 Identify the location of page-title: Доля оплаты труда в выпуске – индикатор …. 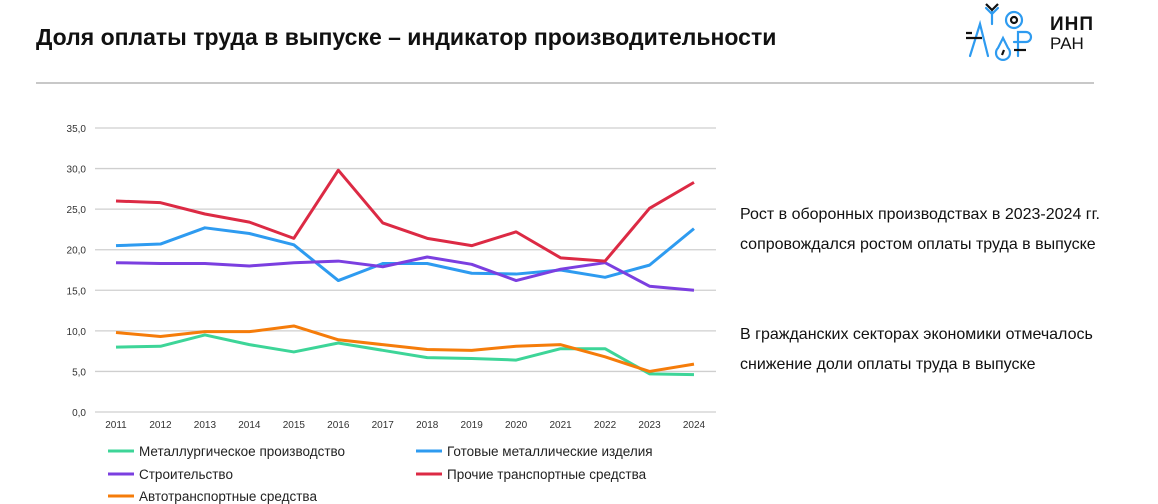
(406, 37).